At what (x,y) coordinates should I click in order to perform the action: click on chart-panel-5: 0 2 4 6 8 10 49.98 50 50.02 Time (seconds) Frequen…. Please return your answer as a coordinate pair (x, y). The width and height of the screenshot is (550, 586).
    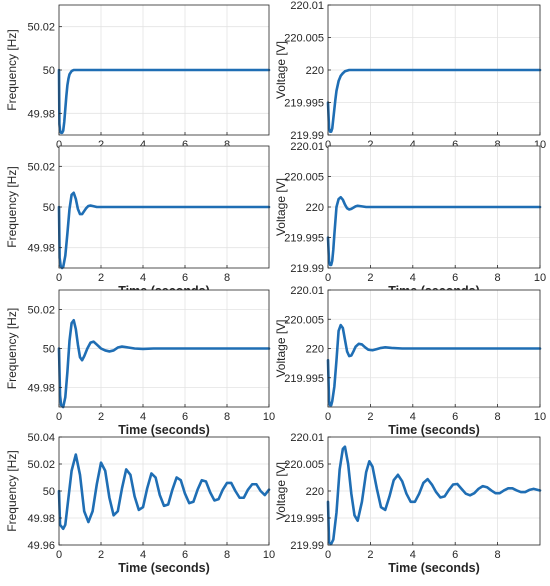
    Looking at the image, I should click on (140, 363).